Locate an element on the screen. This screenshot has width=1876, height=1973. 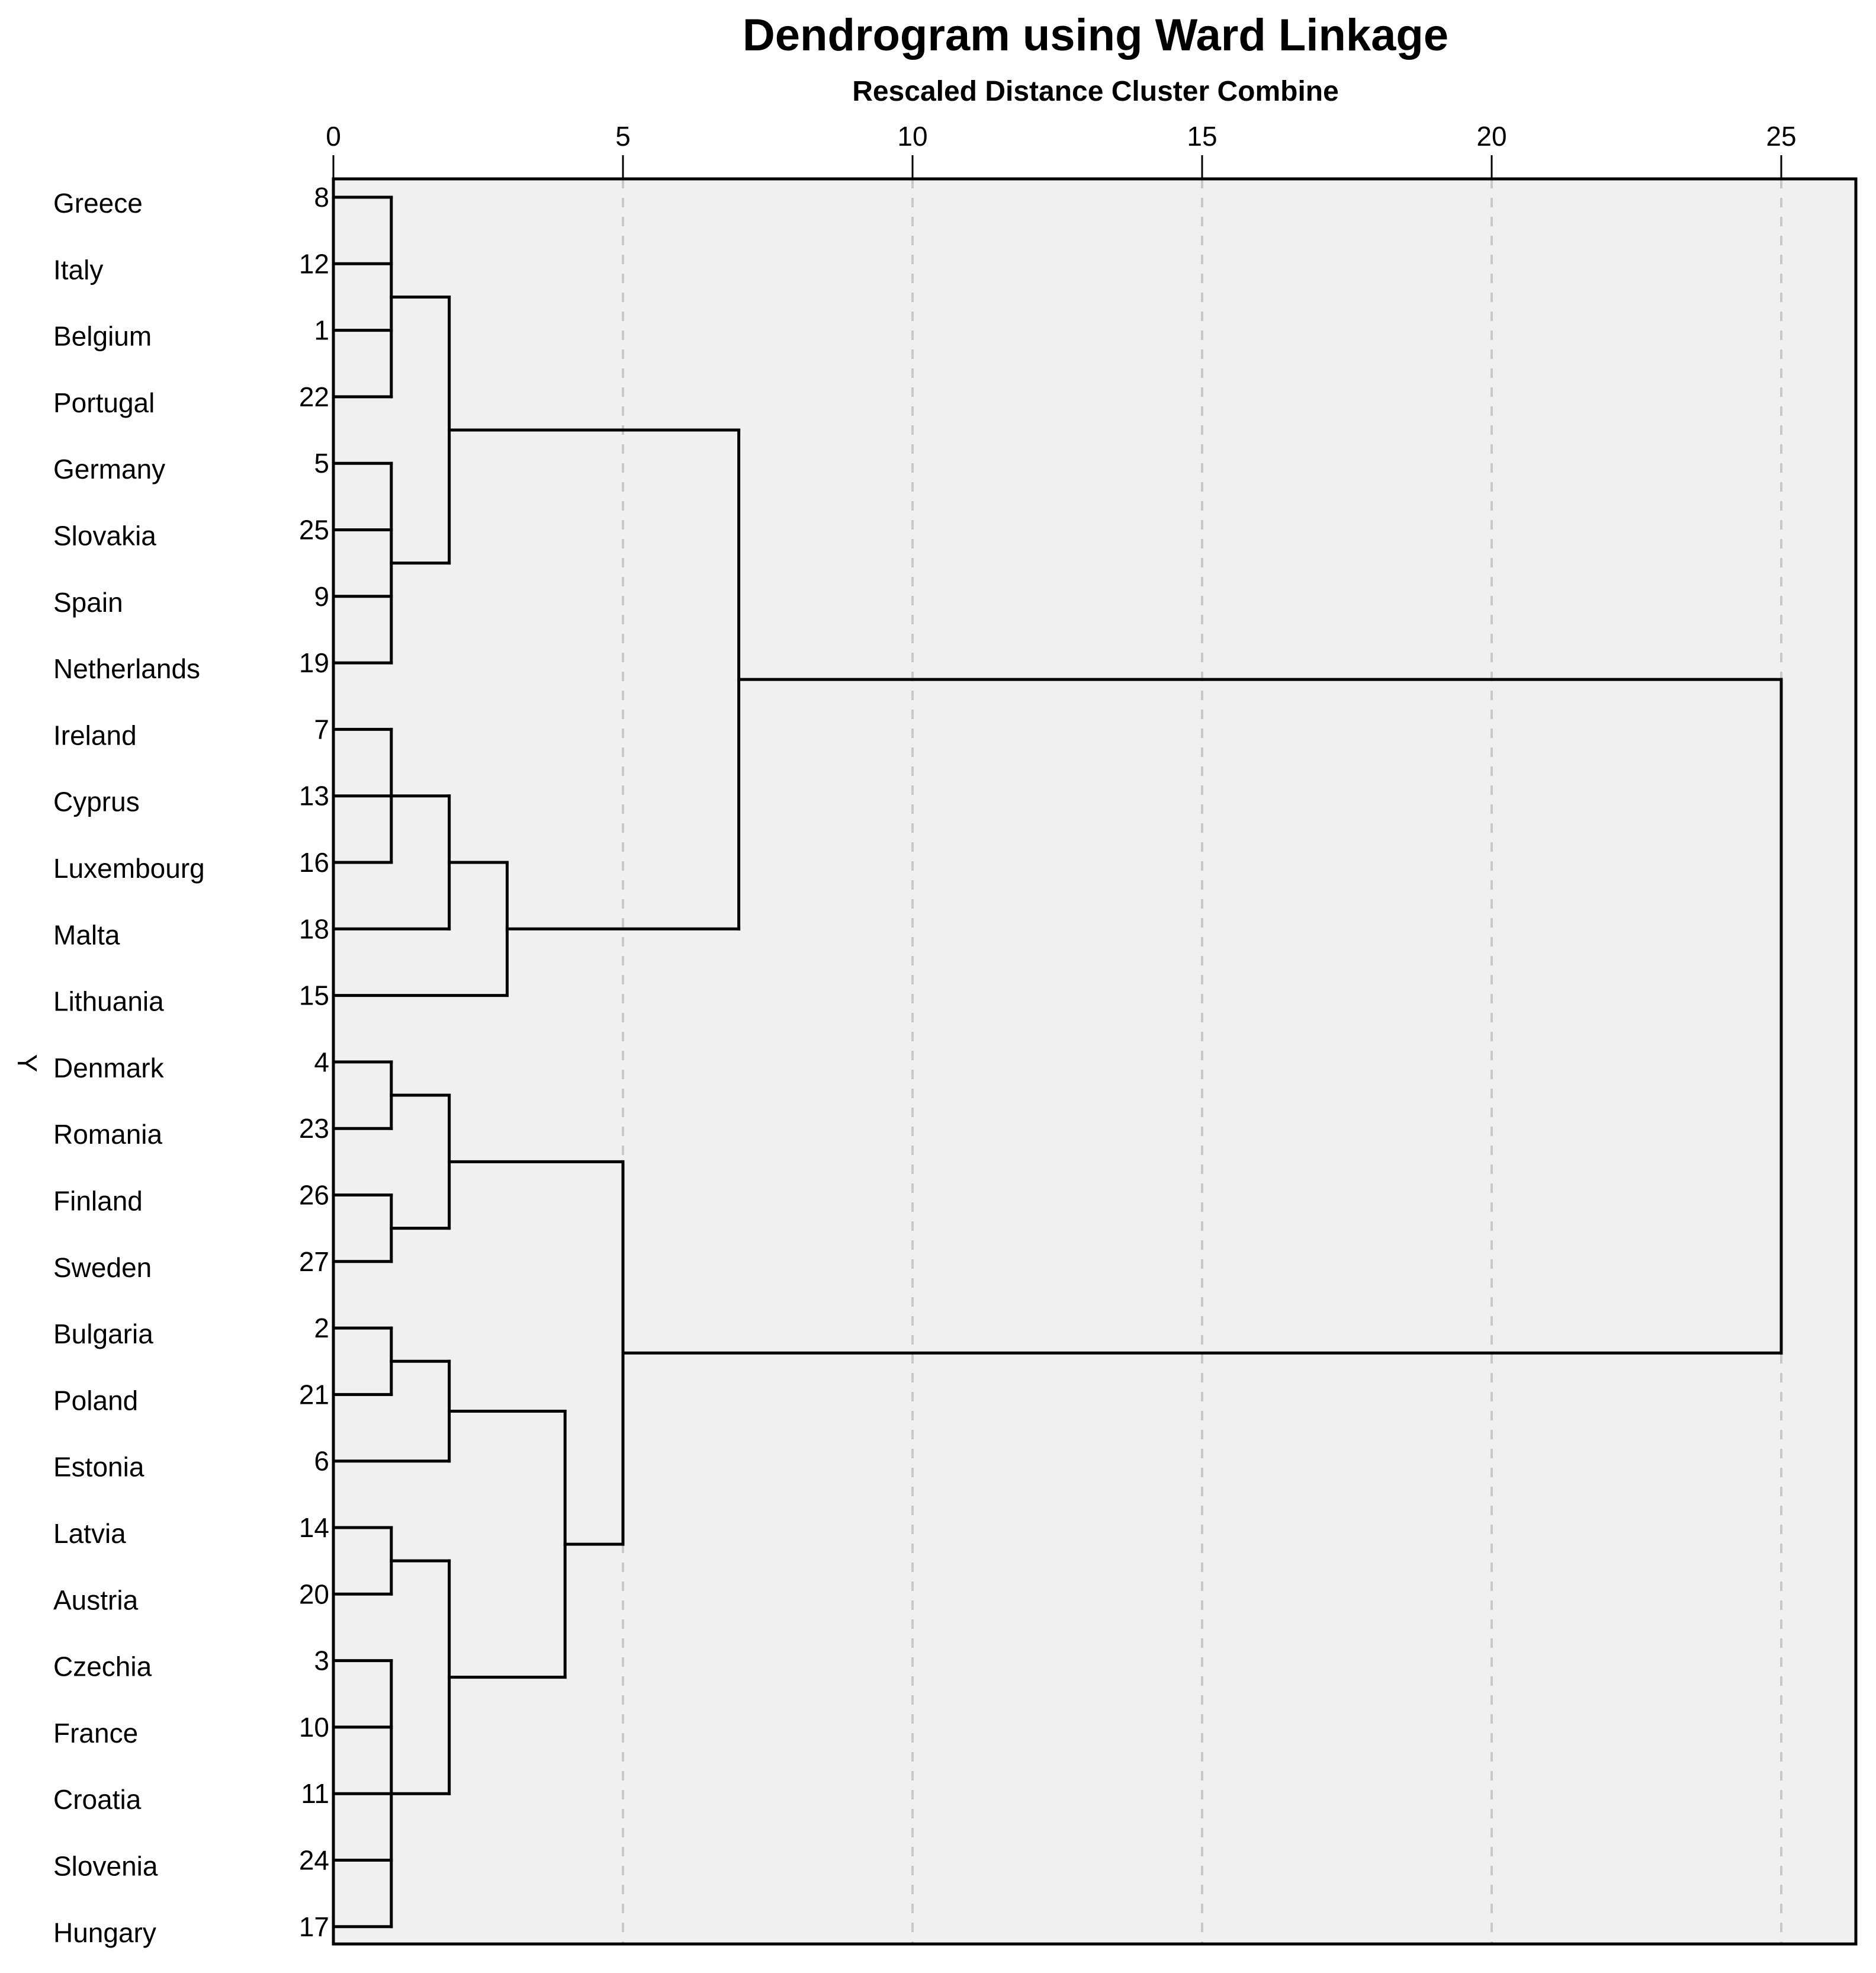
case-number: 6 is located at coordinates (321, 1461).